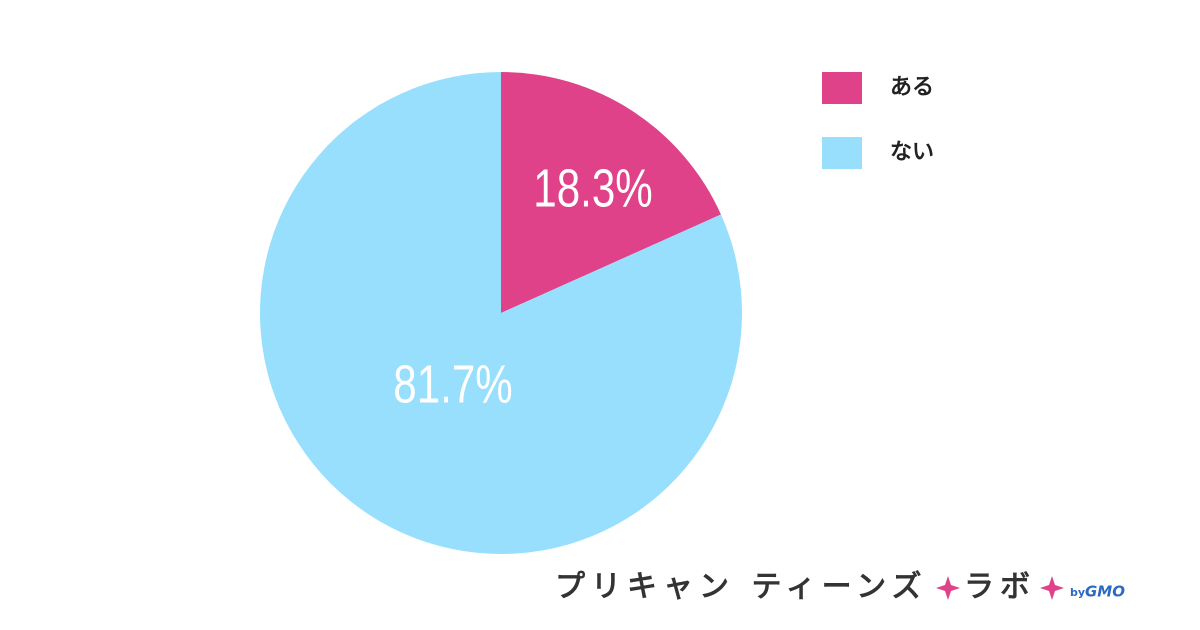 This screenshot has width=1200, height=630. Describe the element at coordinates (912, 152) in the screenshot. I see `legend-label: ない` at that location.